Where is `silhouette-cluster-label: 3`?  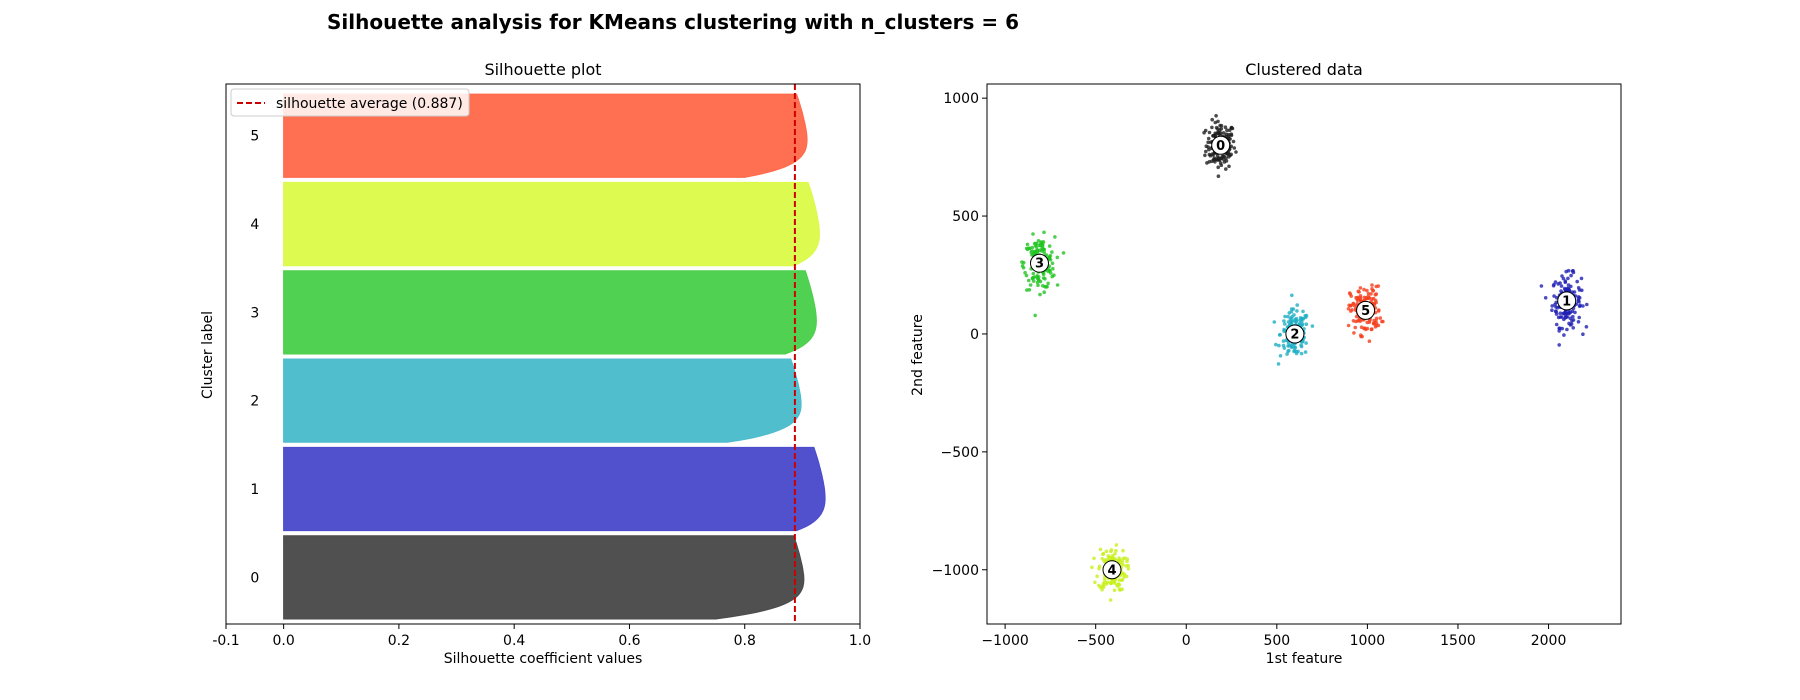 silhouette-cluster-label: 3 is located at coordinates (254, 313).